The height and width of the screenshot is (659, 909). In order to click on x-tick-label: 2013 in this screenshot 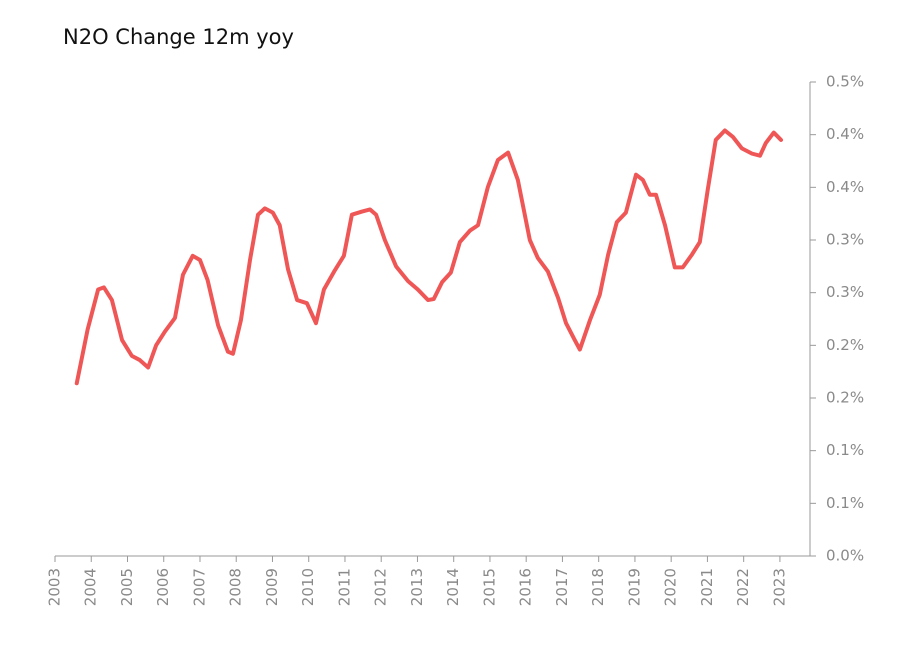, I will do `click(417, 587)`.